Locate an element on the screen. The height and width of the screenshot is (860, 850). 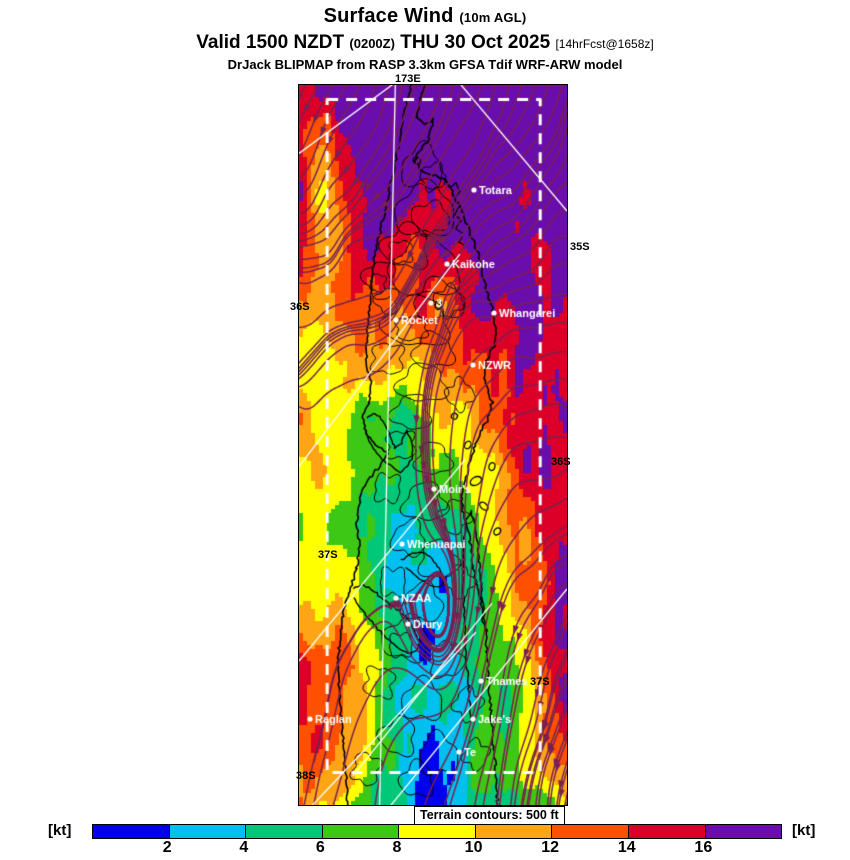
colorbar-tick-2: 2 is located at coordinates (167, 847).